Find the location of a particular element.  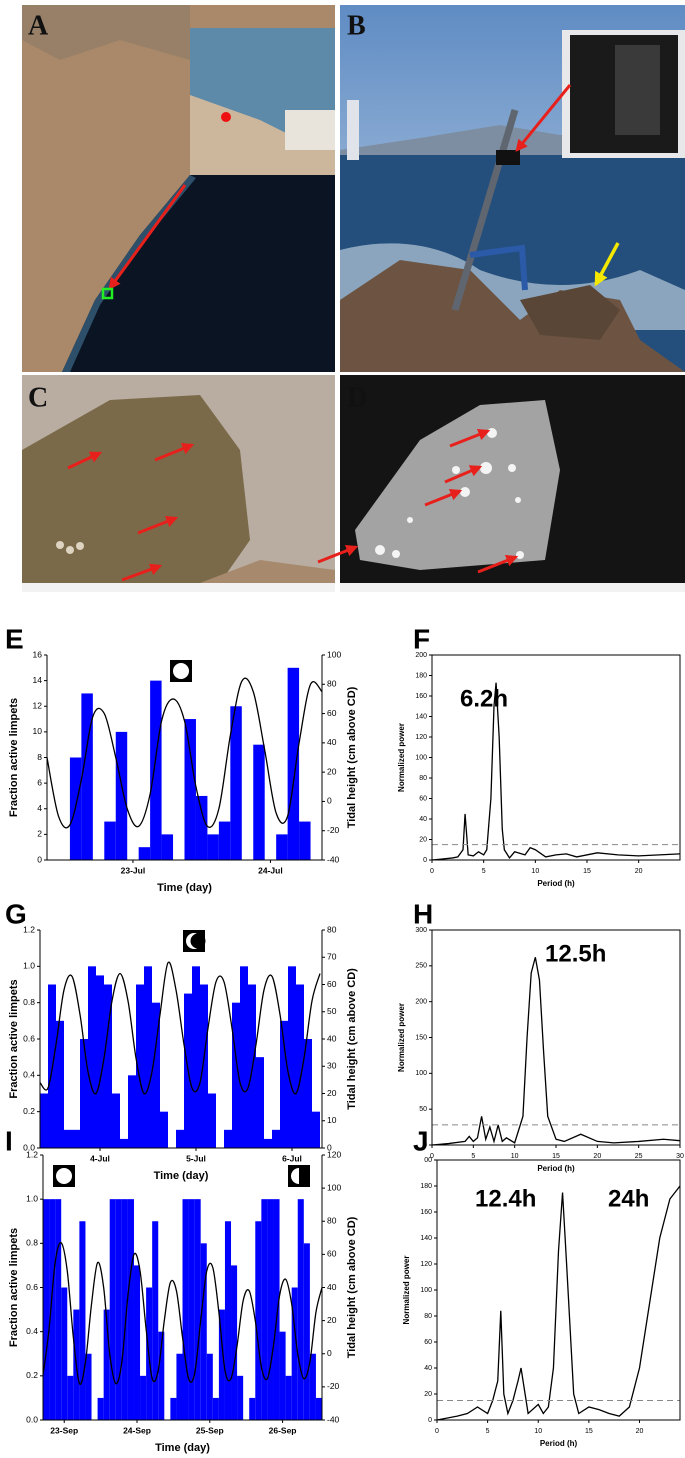

y-tick-label: 12 is located at coordinates (38, 706).